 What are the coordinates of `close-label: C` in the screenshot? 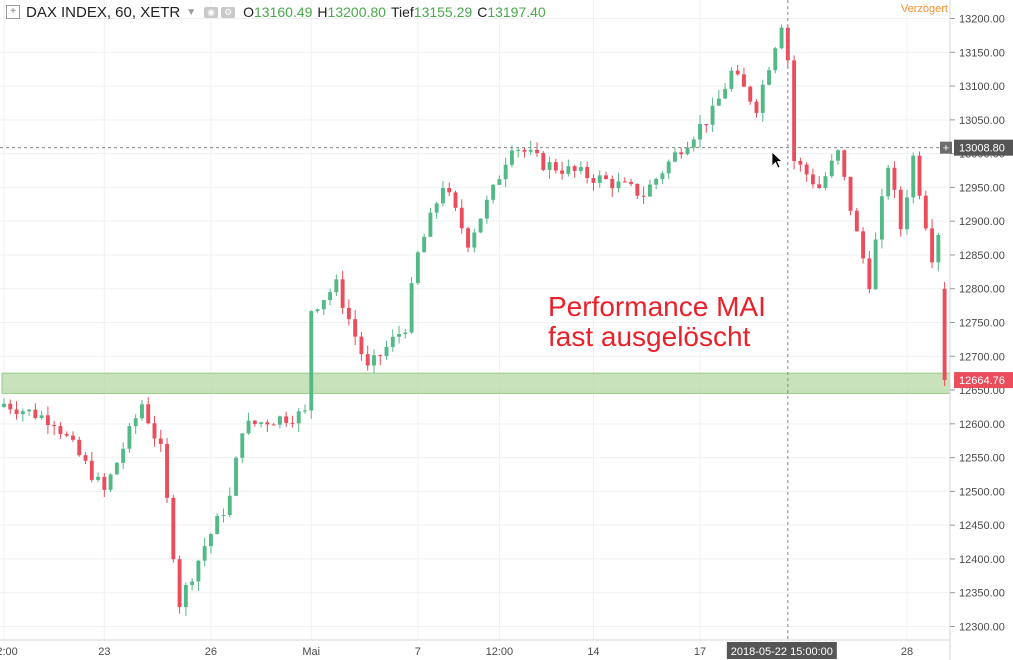 It's located at (482, 12).